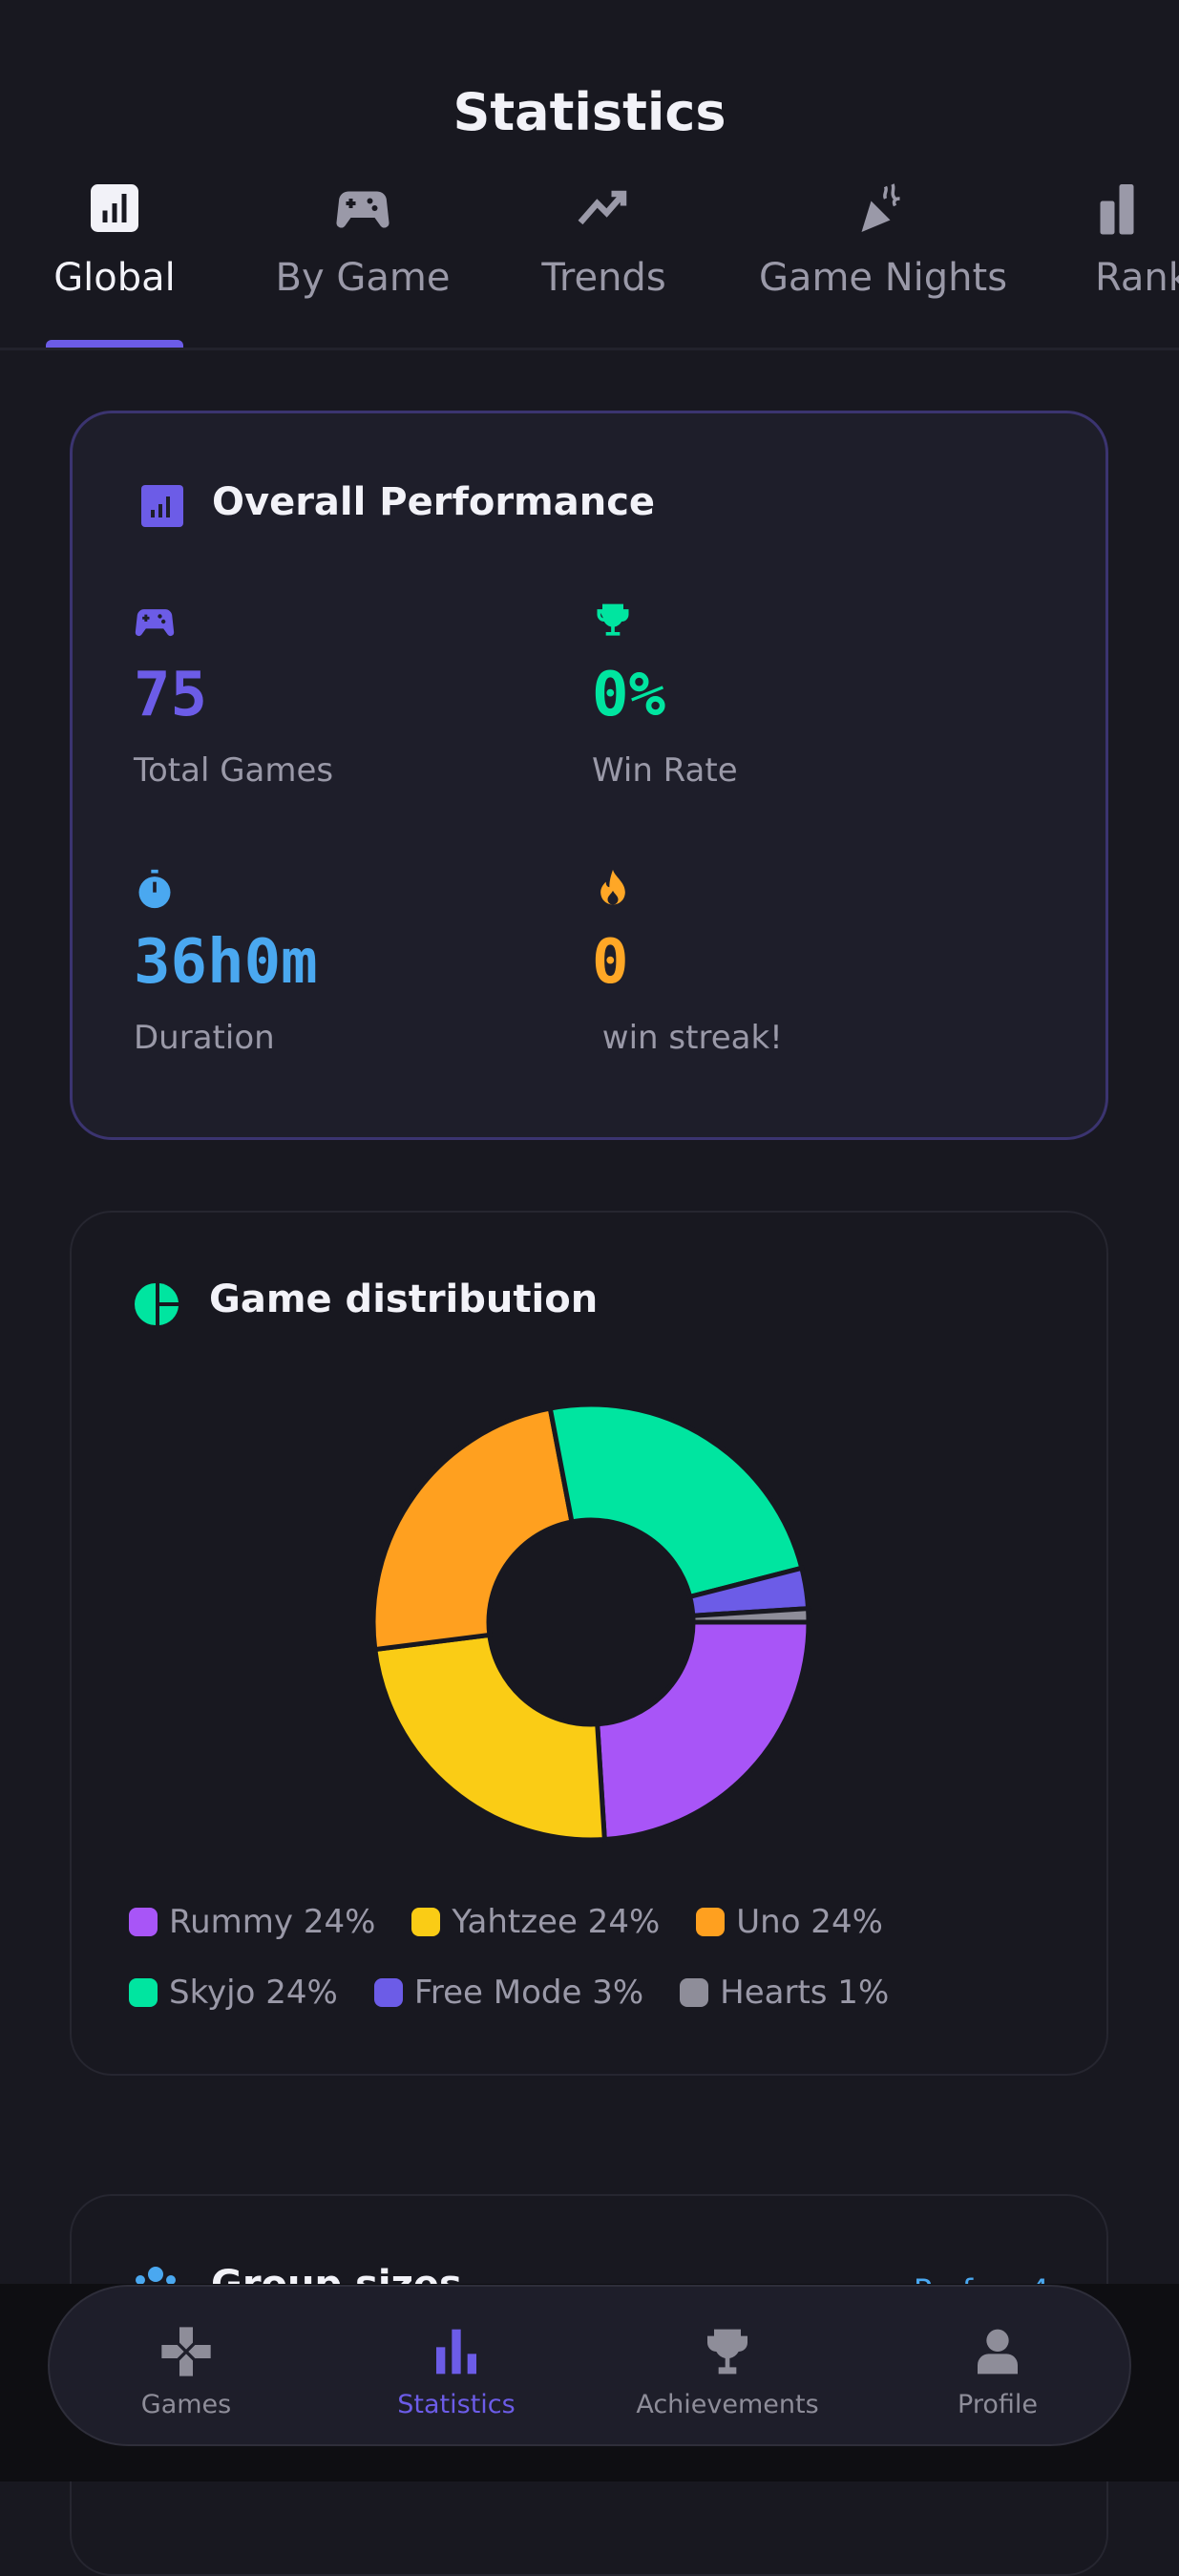 This screenshot has width=1179, height=2576. Describe the element at coordinates (880, 207) in the screenshot. I see `party-popper-icon` at that location.